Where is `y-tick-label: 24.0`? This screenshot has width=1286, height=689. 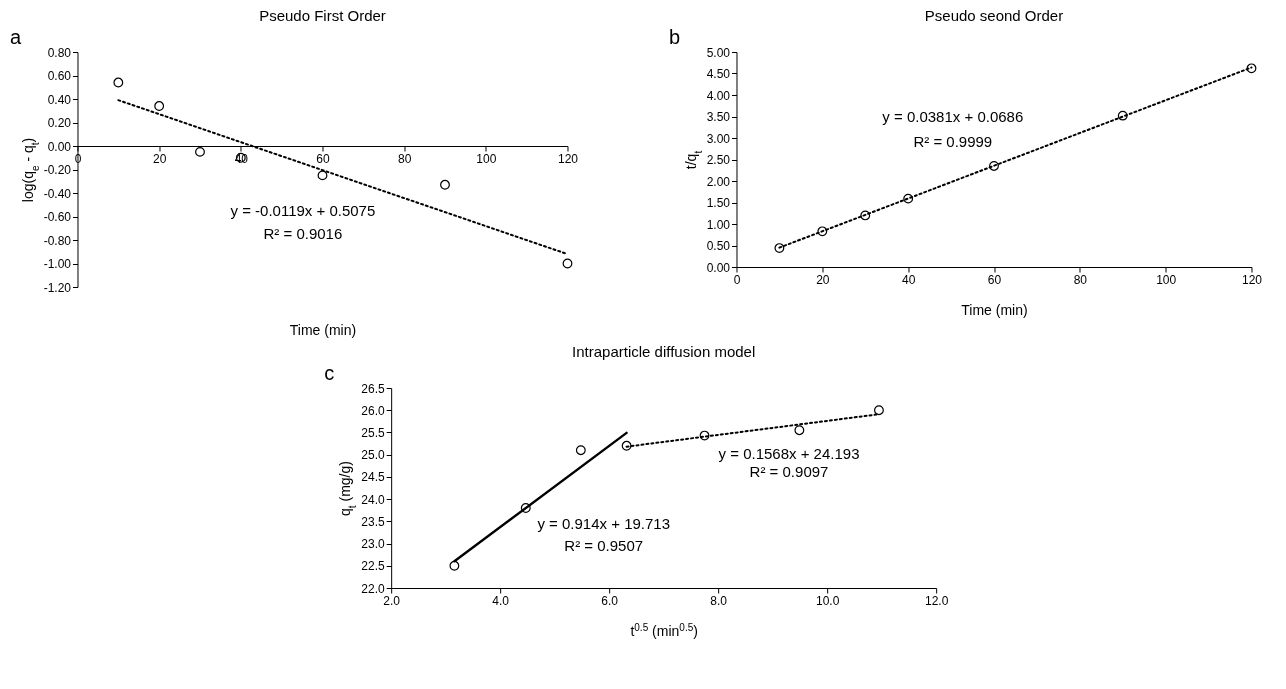
y-tick-label: 24.0 is located at coordinates (373, 499).